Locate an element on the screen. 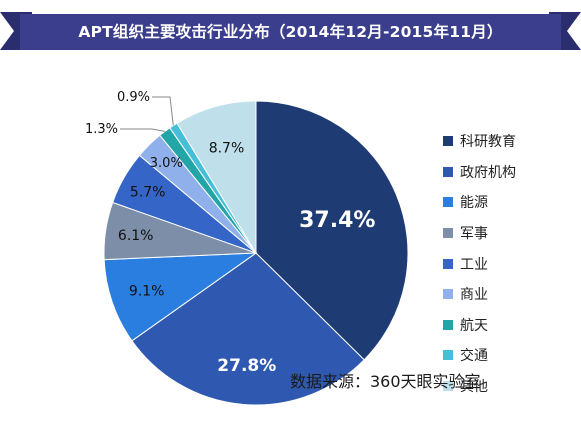  legend-item-4: 军事 is located at coordinates (508, 233).